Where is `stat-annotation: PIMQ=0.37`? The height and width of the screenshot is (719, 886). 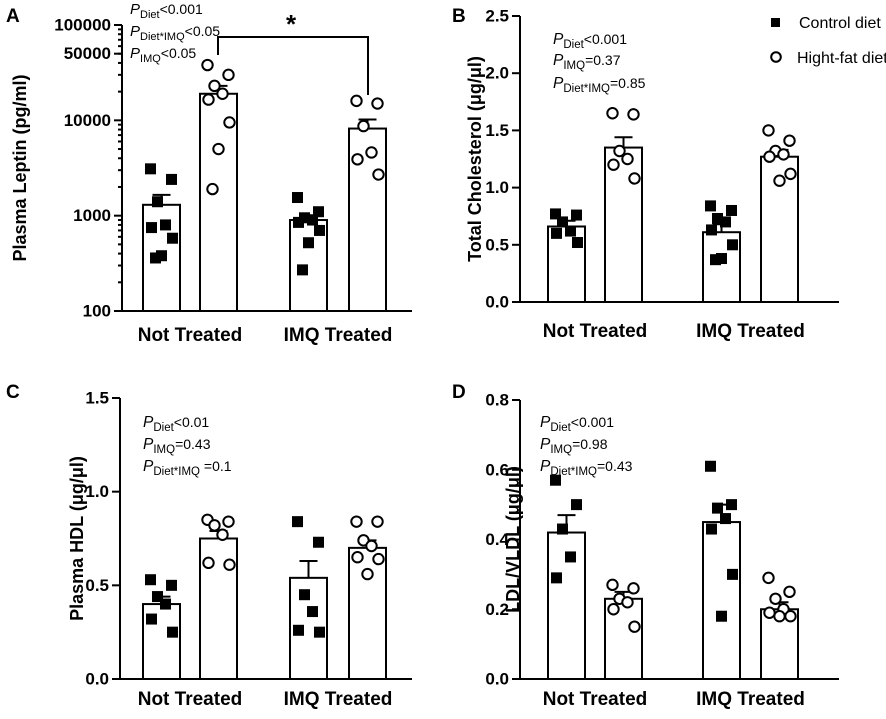 stat-annotation: PIMQ=0.37 is located at coordinates (587, 62).